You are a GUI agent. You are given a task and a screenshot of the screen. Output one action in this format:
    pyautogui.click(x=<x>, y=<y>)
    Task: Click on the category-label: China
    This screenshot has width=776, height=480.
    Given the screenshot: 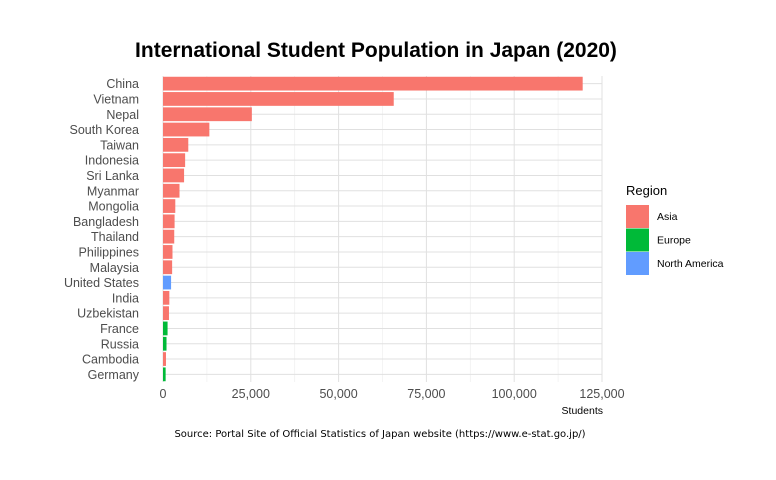 What is the action you would take?
    pyautogui.click(x=122, y=84)
    